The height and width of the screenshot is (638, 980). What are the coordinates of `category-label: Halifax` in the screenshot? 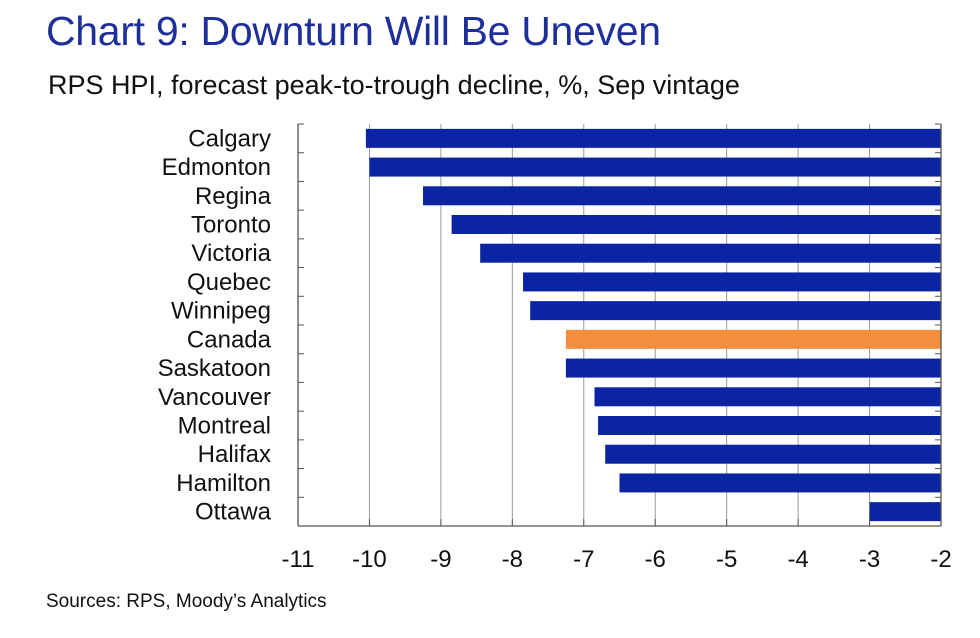 It's located at (234, 454).